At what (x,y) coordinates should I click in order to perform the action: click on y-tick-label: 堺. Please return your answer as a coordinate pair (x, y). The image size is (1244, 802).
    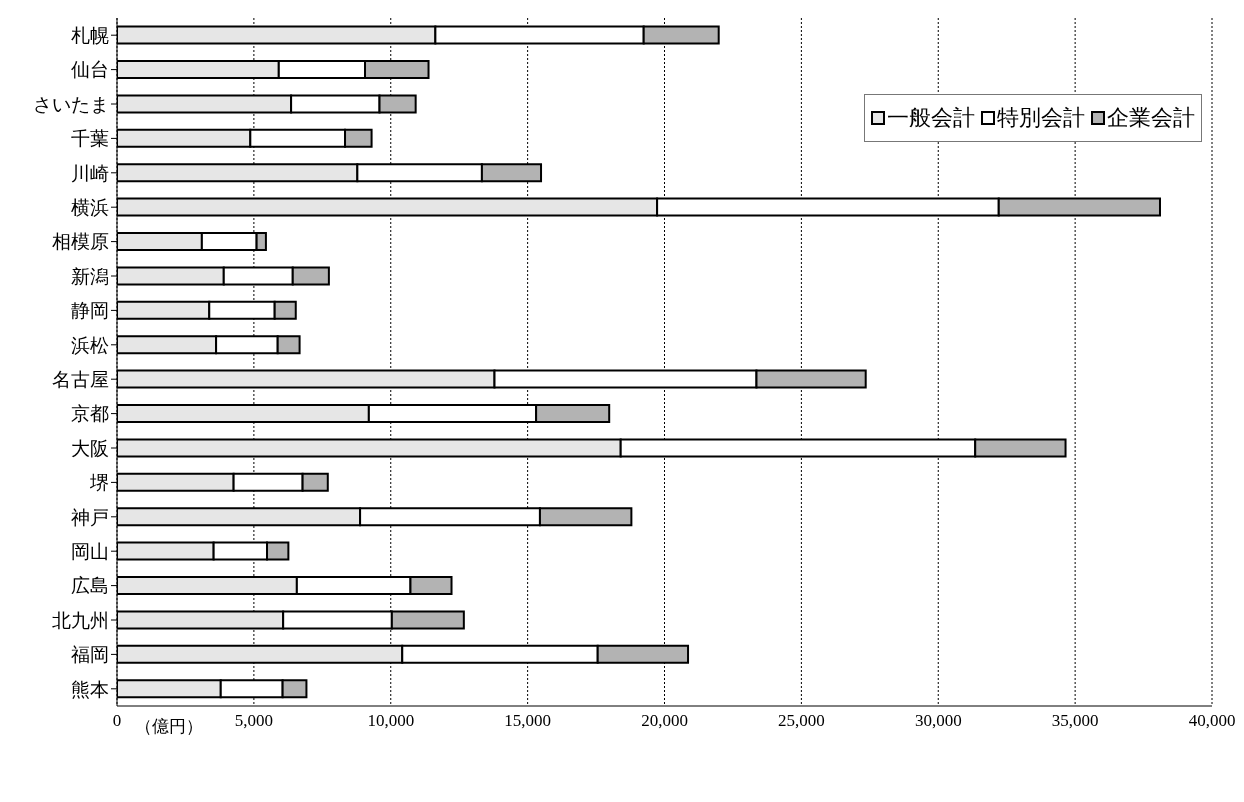
    Looking at the image, I should click on (99, 483).